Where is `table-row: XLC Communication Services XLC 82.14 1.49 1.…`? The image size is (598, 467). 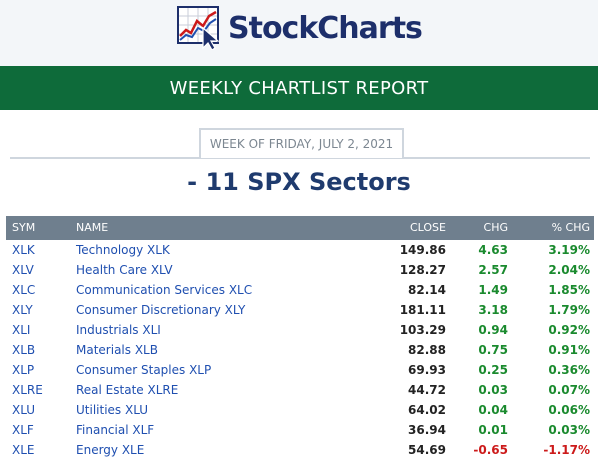 table-row: XLC Communication Services XLC 82.14 1.49 1.… is located at coordinates (300, 290).